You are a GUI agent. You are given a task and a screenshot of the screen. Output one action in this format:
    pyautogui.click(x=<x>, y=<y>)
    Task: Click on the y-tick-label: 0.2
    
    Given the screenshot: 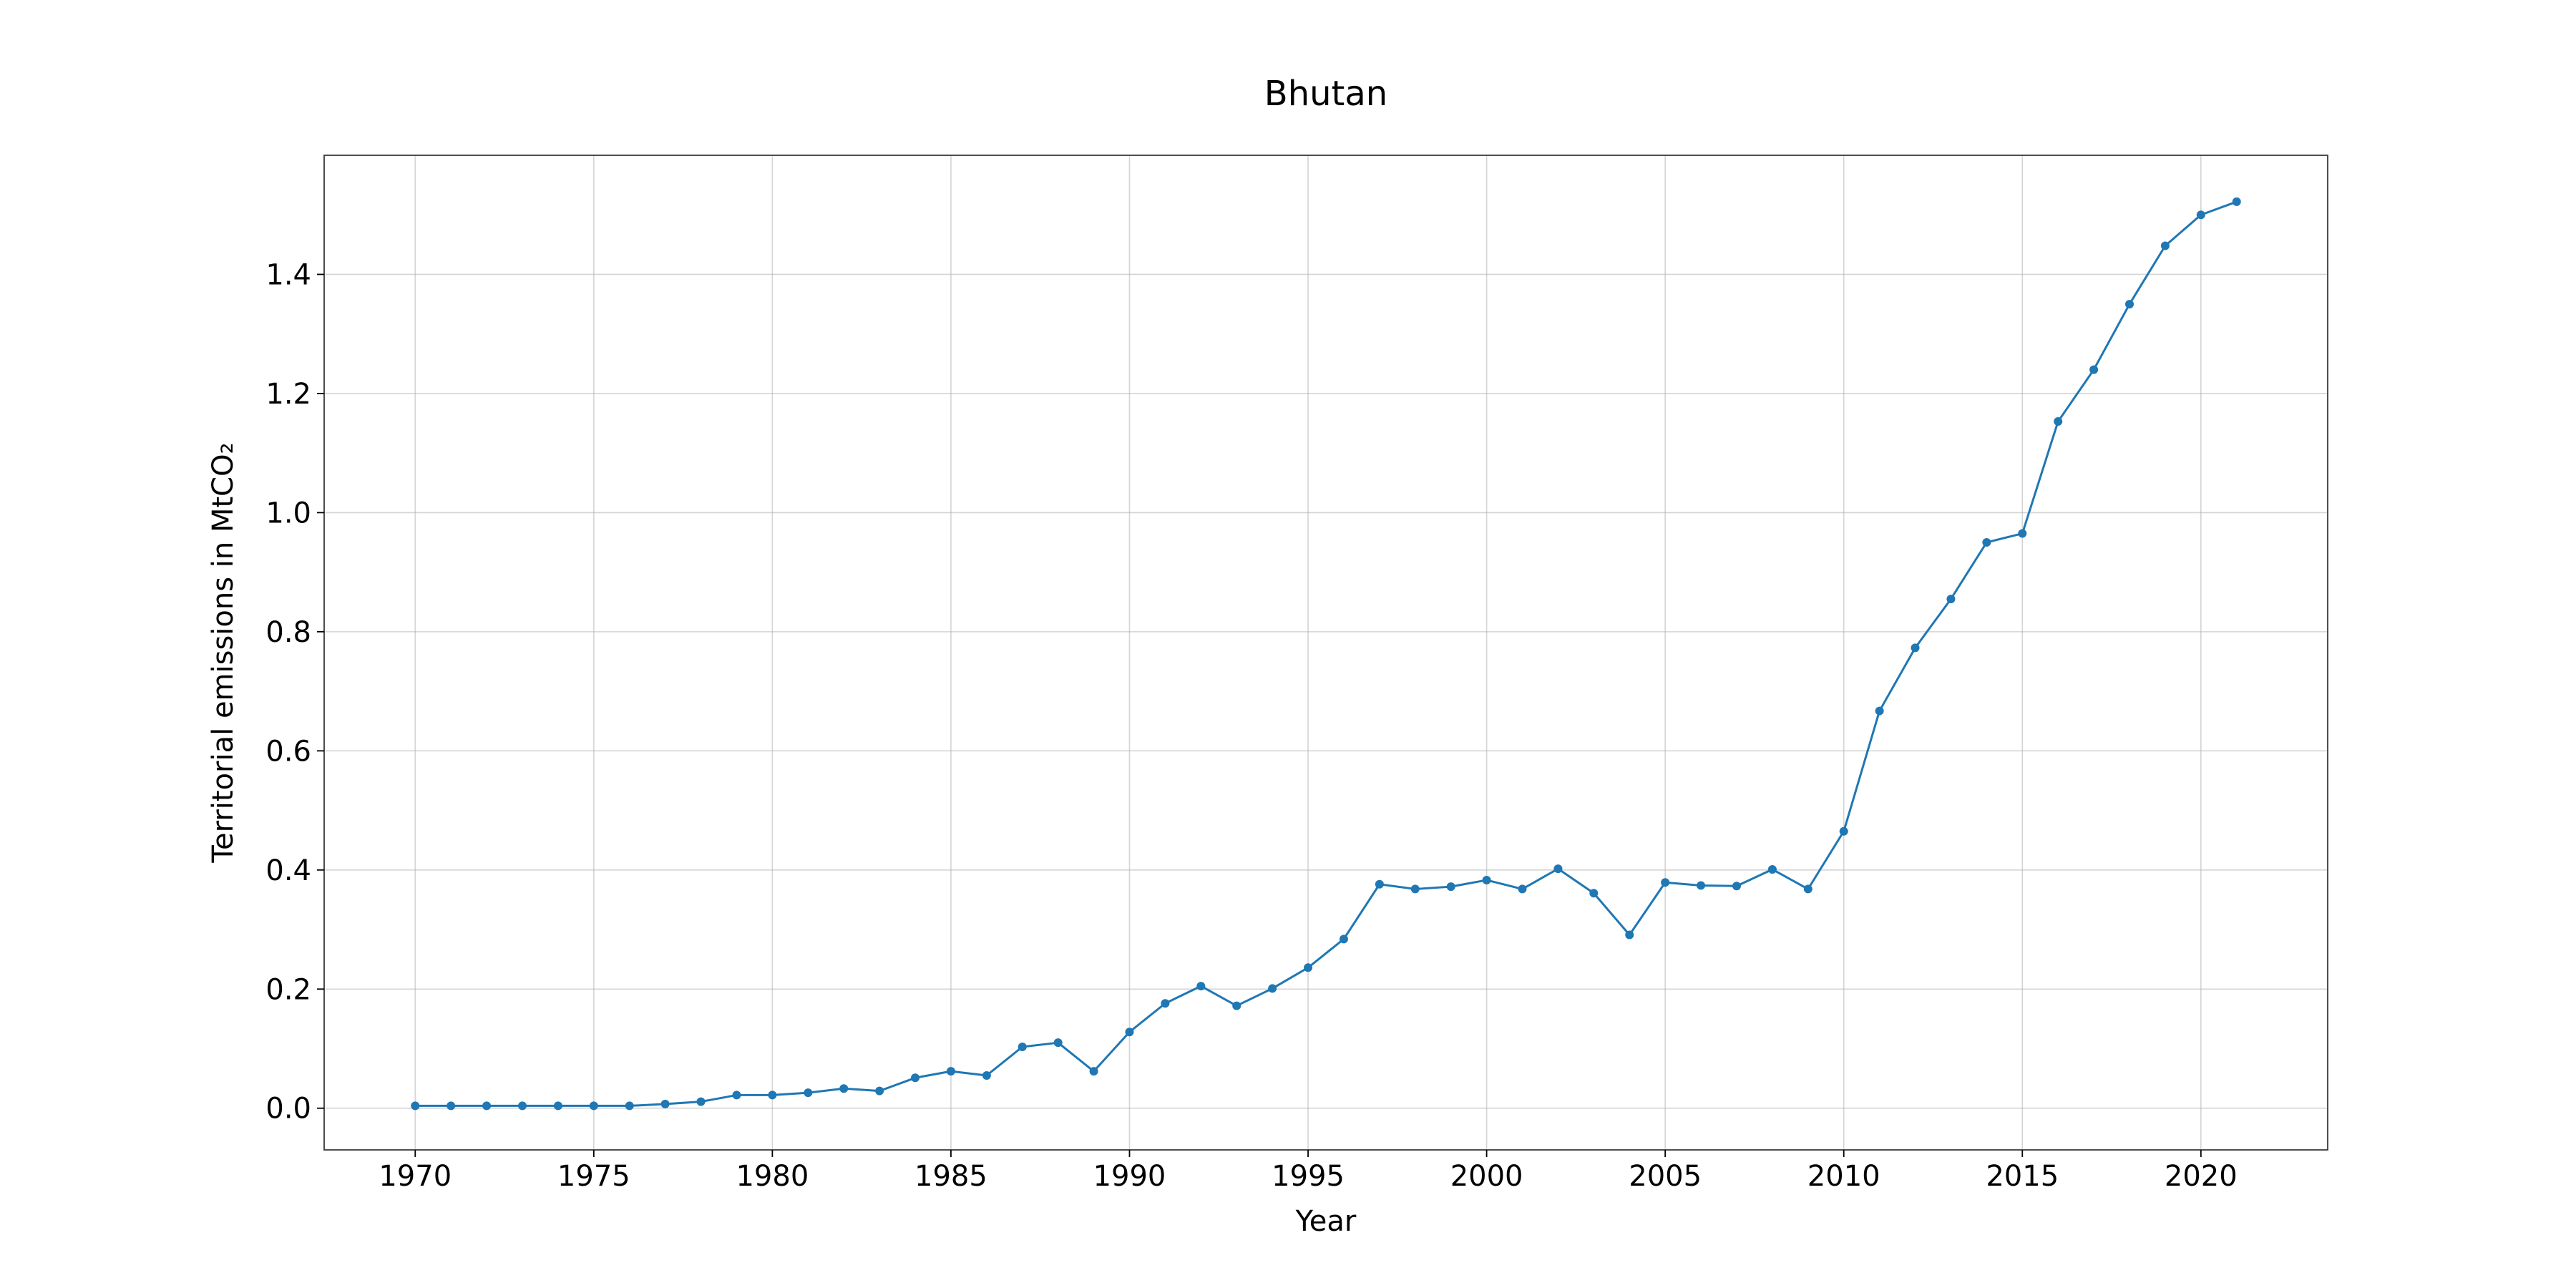 What is the action you would take?
    pyautogui.click(x=288, y=989)
    